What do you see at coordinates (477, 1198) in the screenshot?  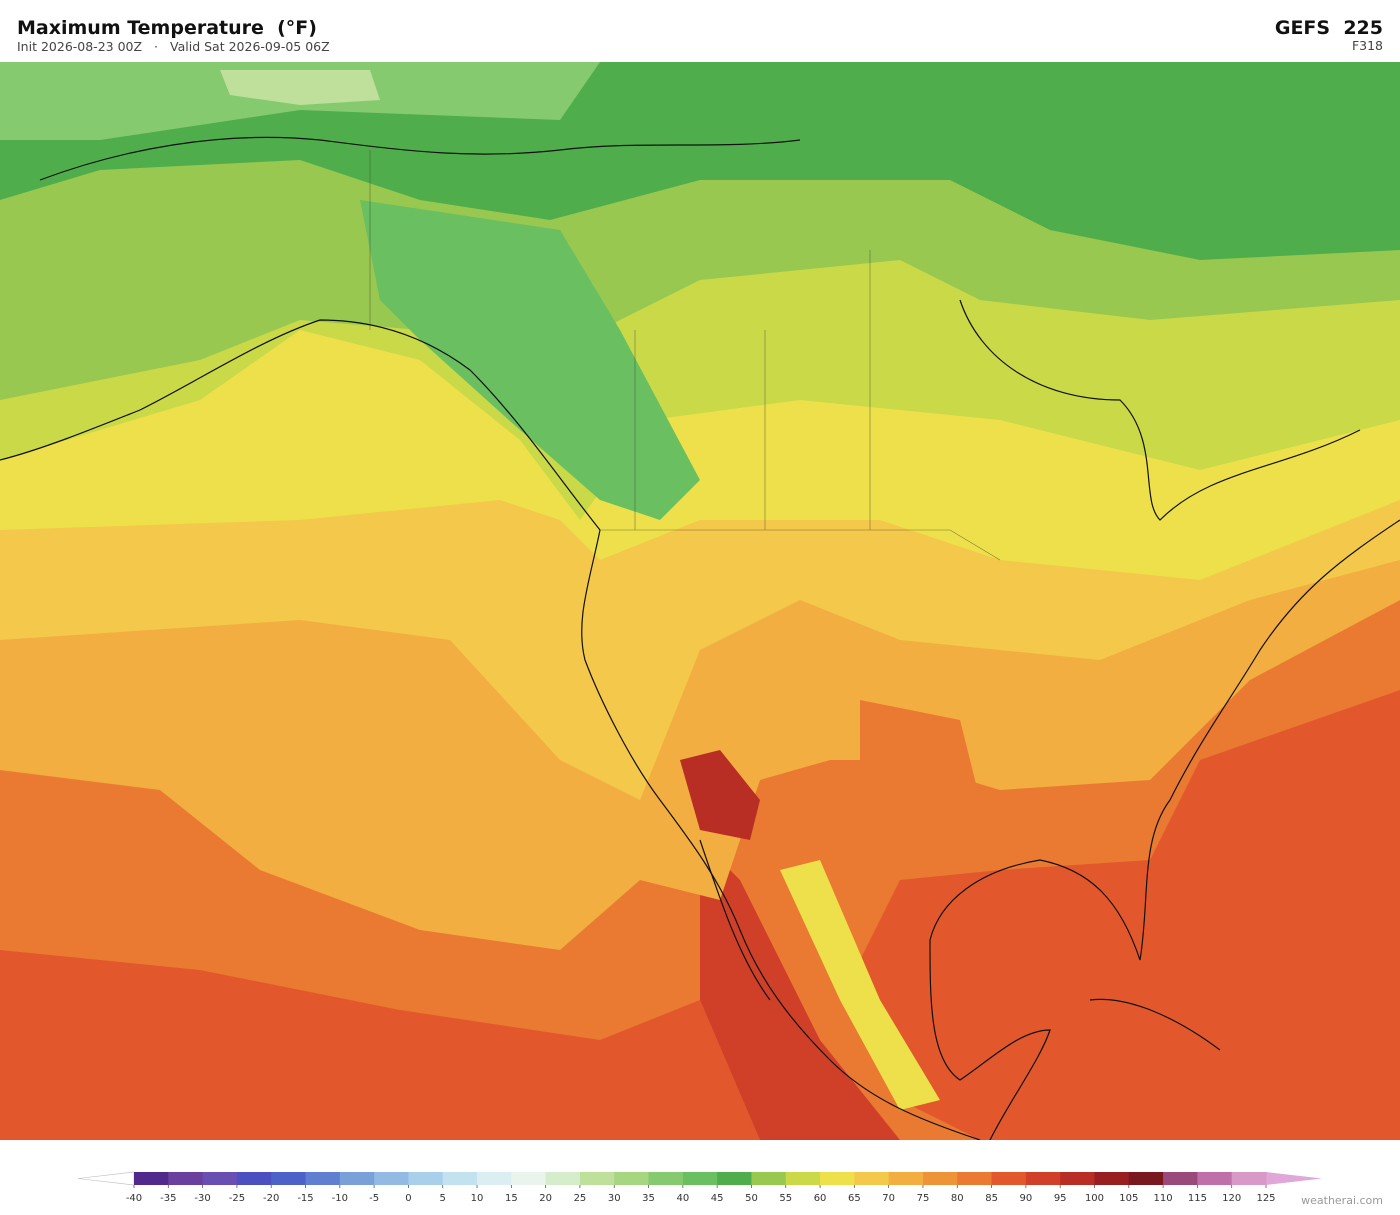 I see `colorbar-tick-label: 10` at bounding box center [477, 1198].